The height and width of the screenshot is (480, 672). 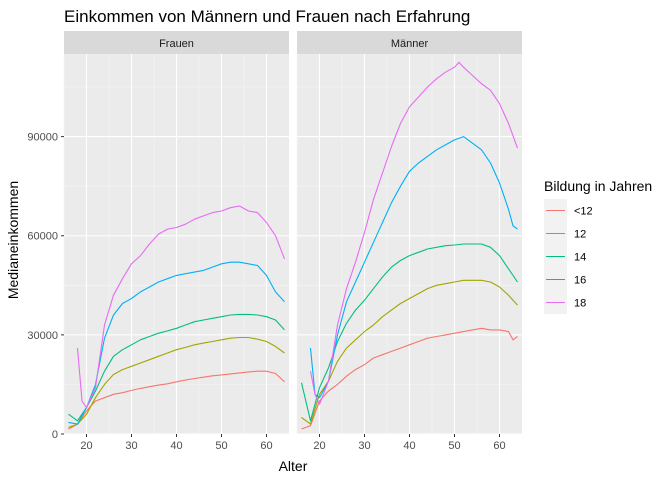 What do you see at coordinates (565, 233) in the screenshot?
I see `legend-item: 12` at bounding box center [565, 233].